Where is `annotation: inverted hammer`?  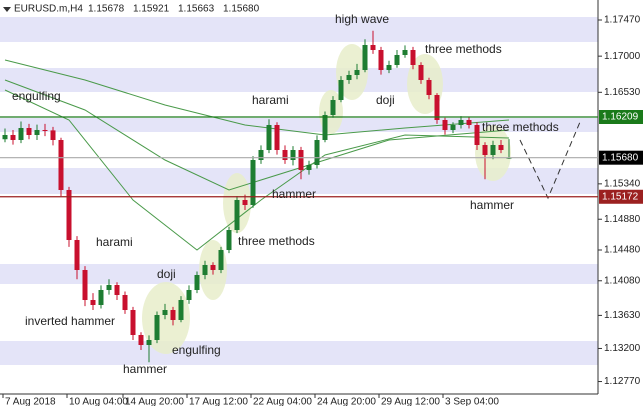 annotation: inverted hammer is located at coordinates (70, 321).